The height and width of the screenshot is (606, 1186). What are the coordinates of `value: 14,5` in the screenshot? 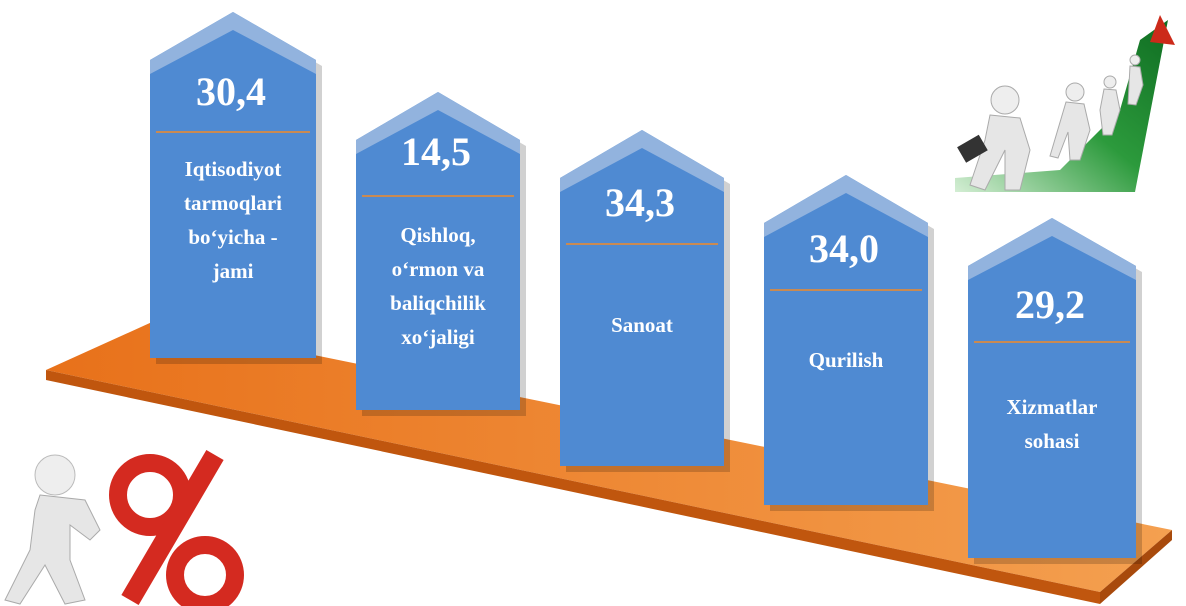 It's located at (436, 151).